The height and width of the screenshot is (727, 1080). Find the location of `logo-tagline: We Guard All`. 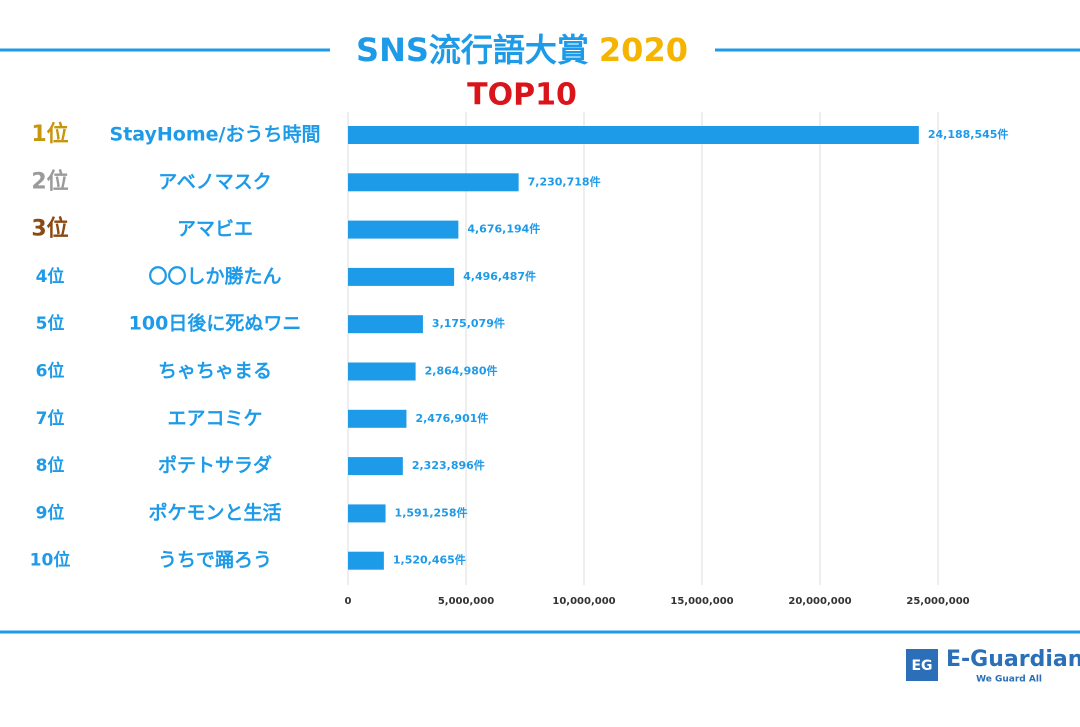

logo-tagline: We Guard All is located at coordinates (1009, 680).